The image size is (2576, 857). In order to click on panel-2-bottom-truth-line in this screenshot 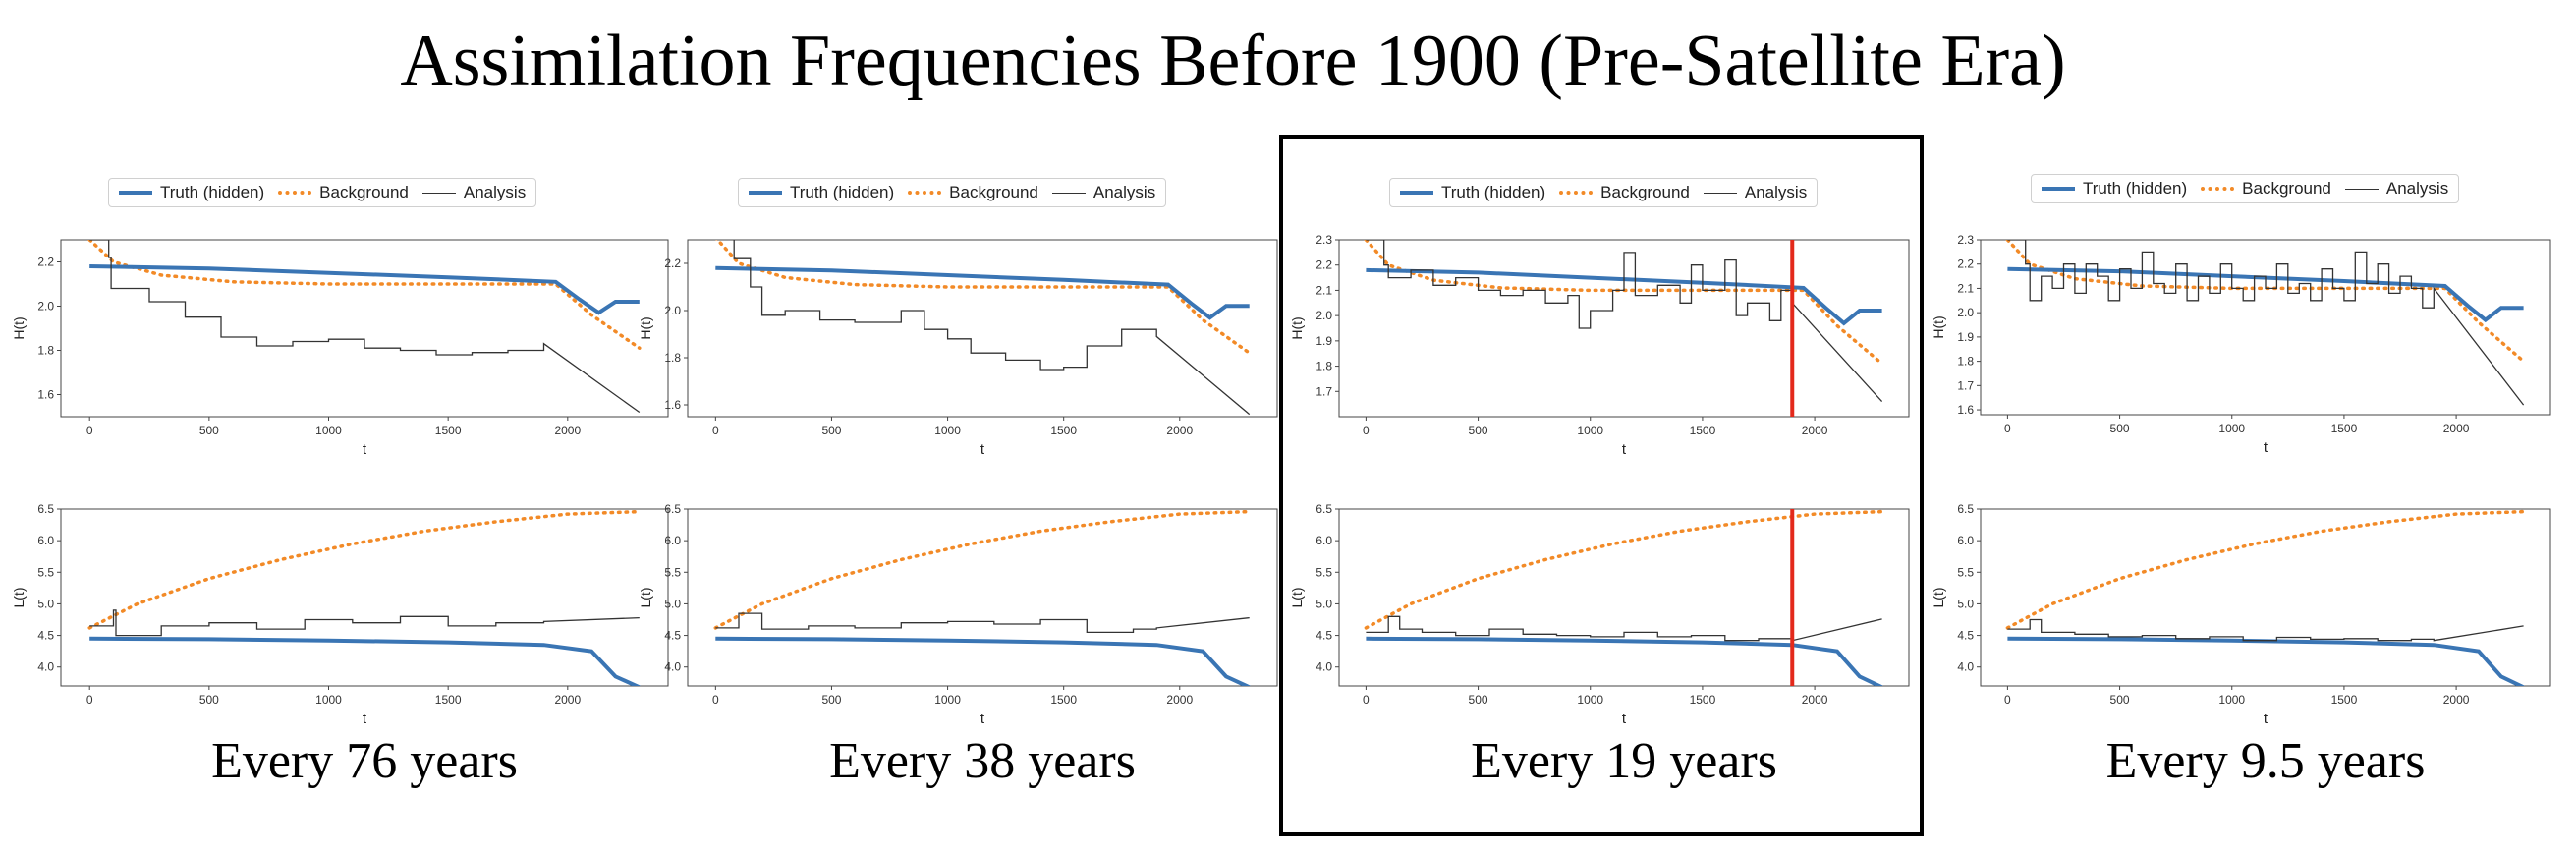, I will do `click(983, 661)`.